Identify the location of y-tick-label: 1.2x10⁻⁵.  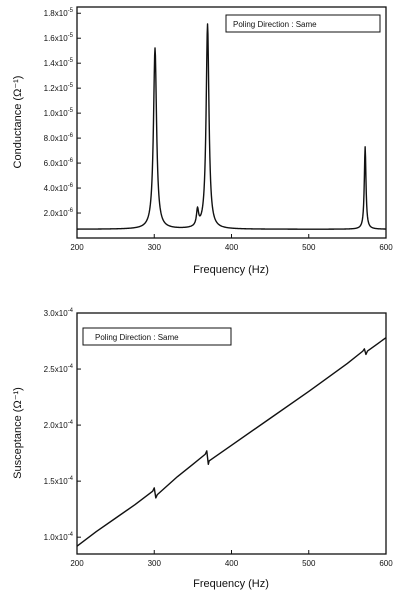
(59, 88).